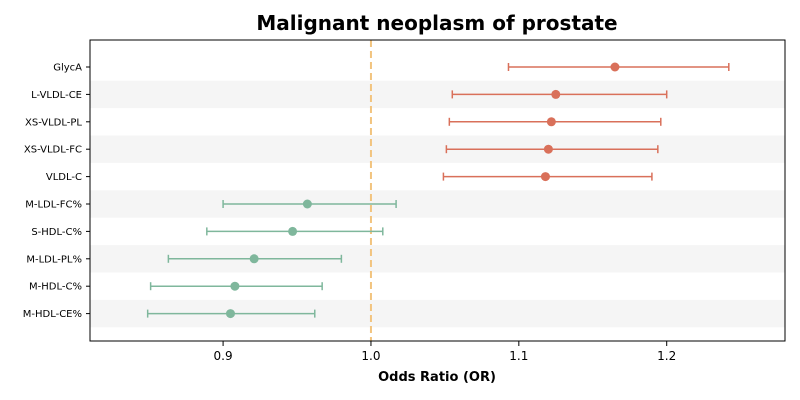  What do you see at coordinates (445, 352) in the screenshot?
I see `x-axis: 0.9 1.0 1.1 1.2` at bounding box center [445, 352].